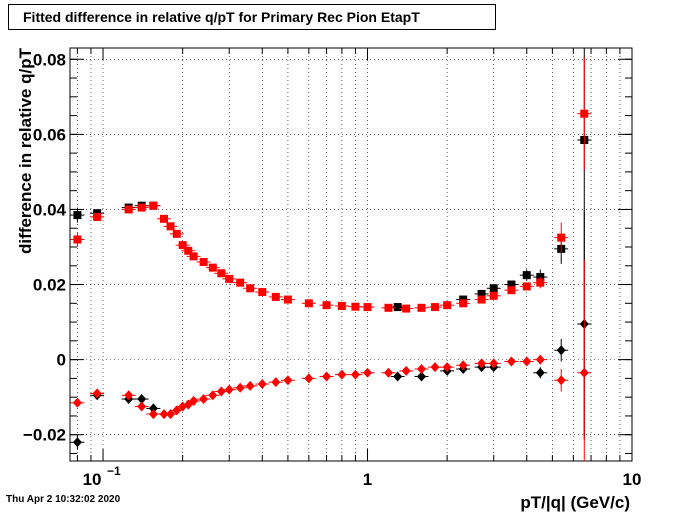 The image size is (700, 512). Describe the element at coordinates (114, 471) in the screenshot. I see `x-tick-label-exponent: −1` at that location.